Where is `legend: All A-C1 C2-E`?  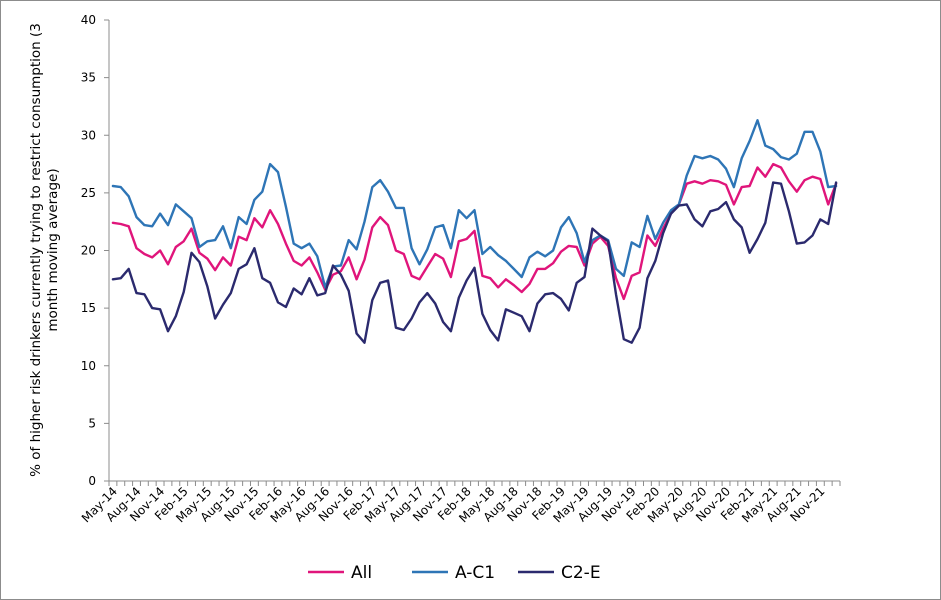
legend: All A-C1 C2-E is located at coordinates (454, 573).